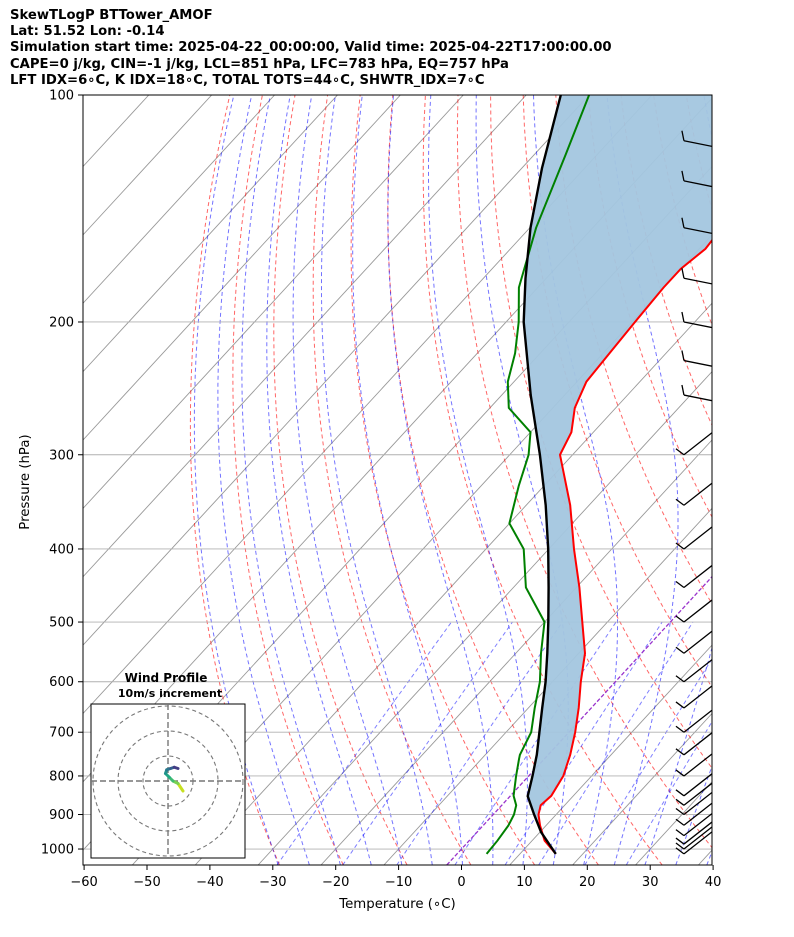  What do you see at coordinates (57, 850) in the screenshot?
I see `y-tick-label: 1000` at bounding box center [57, 850].